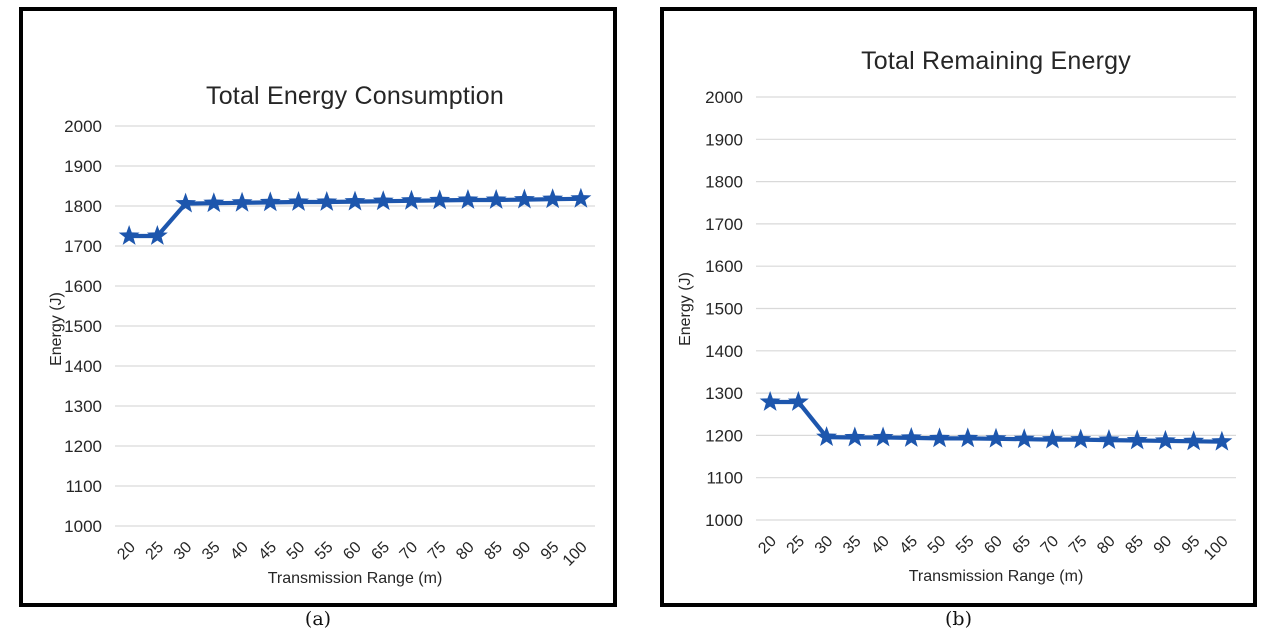 The image size is (1284, 635). What do you see at coordinates (996, 61) in the screenshot?
I see `chart-title-remaining-energy: Total Remaining Energy` at bounding box center [996, 61].